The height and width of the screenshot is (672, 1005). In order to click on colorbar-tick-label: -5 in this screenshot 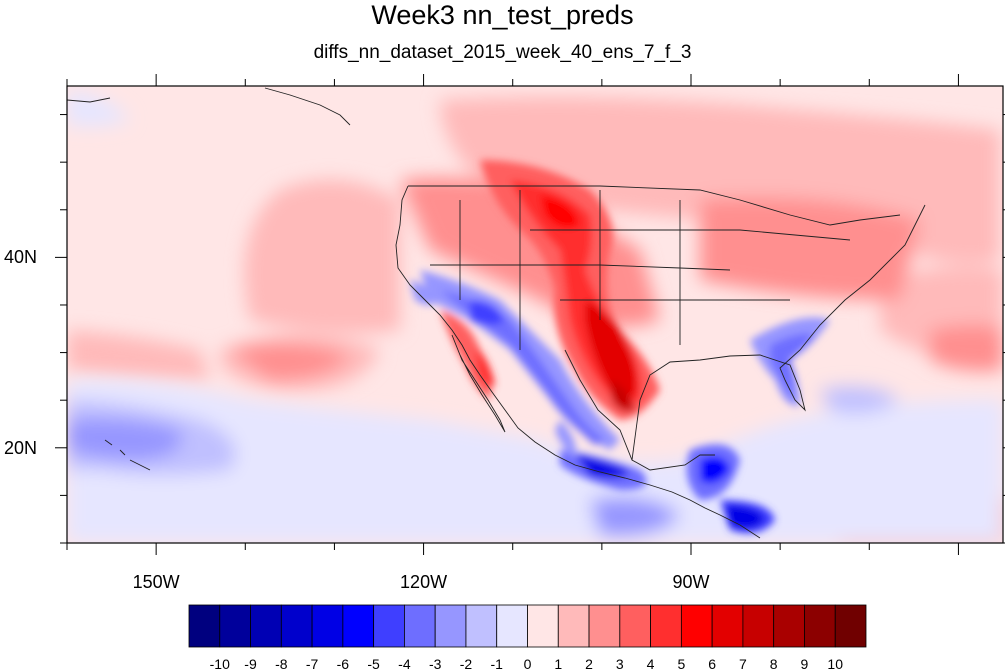, I will do `click(373, 664)`.